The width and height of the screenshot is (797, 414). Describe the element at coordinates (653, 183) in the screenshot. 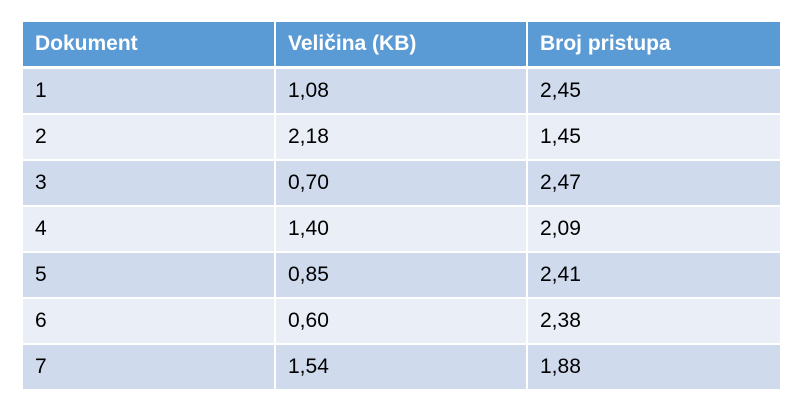

I see `table-cell-broj-pristupa: 2,47` at that location.